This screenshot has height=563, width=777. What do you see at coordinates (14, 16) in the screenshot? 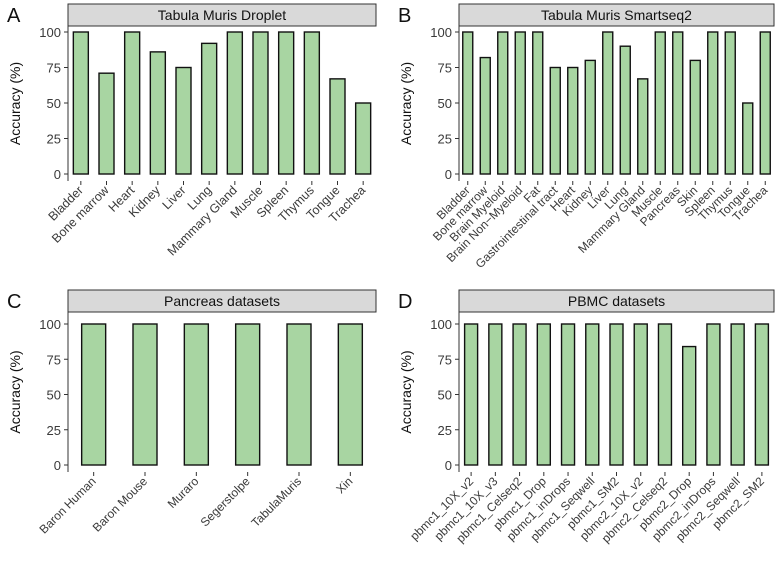
I see `panel-label: A` at bounding box center [14, 16].